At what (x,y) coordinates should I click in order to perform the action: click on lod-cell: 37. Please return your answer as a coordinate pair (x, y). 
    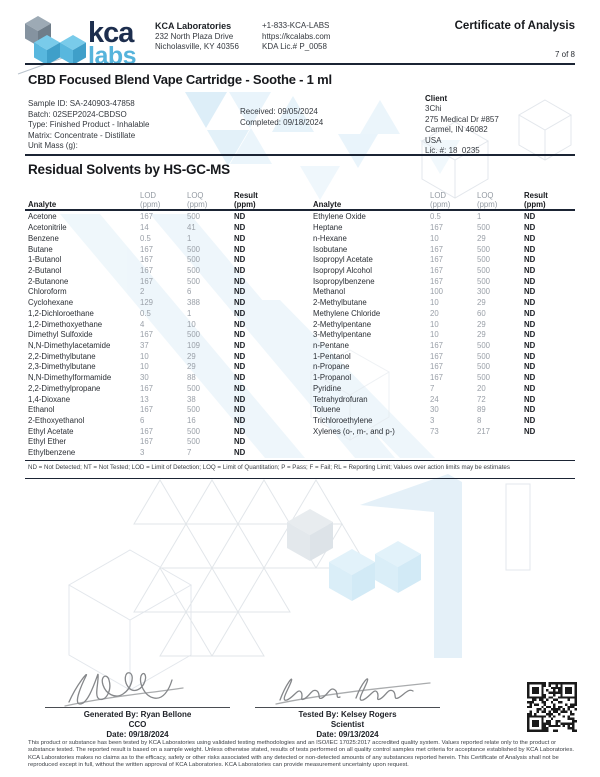
    Looking at the image, I should click on (144, 345).